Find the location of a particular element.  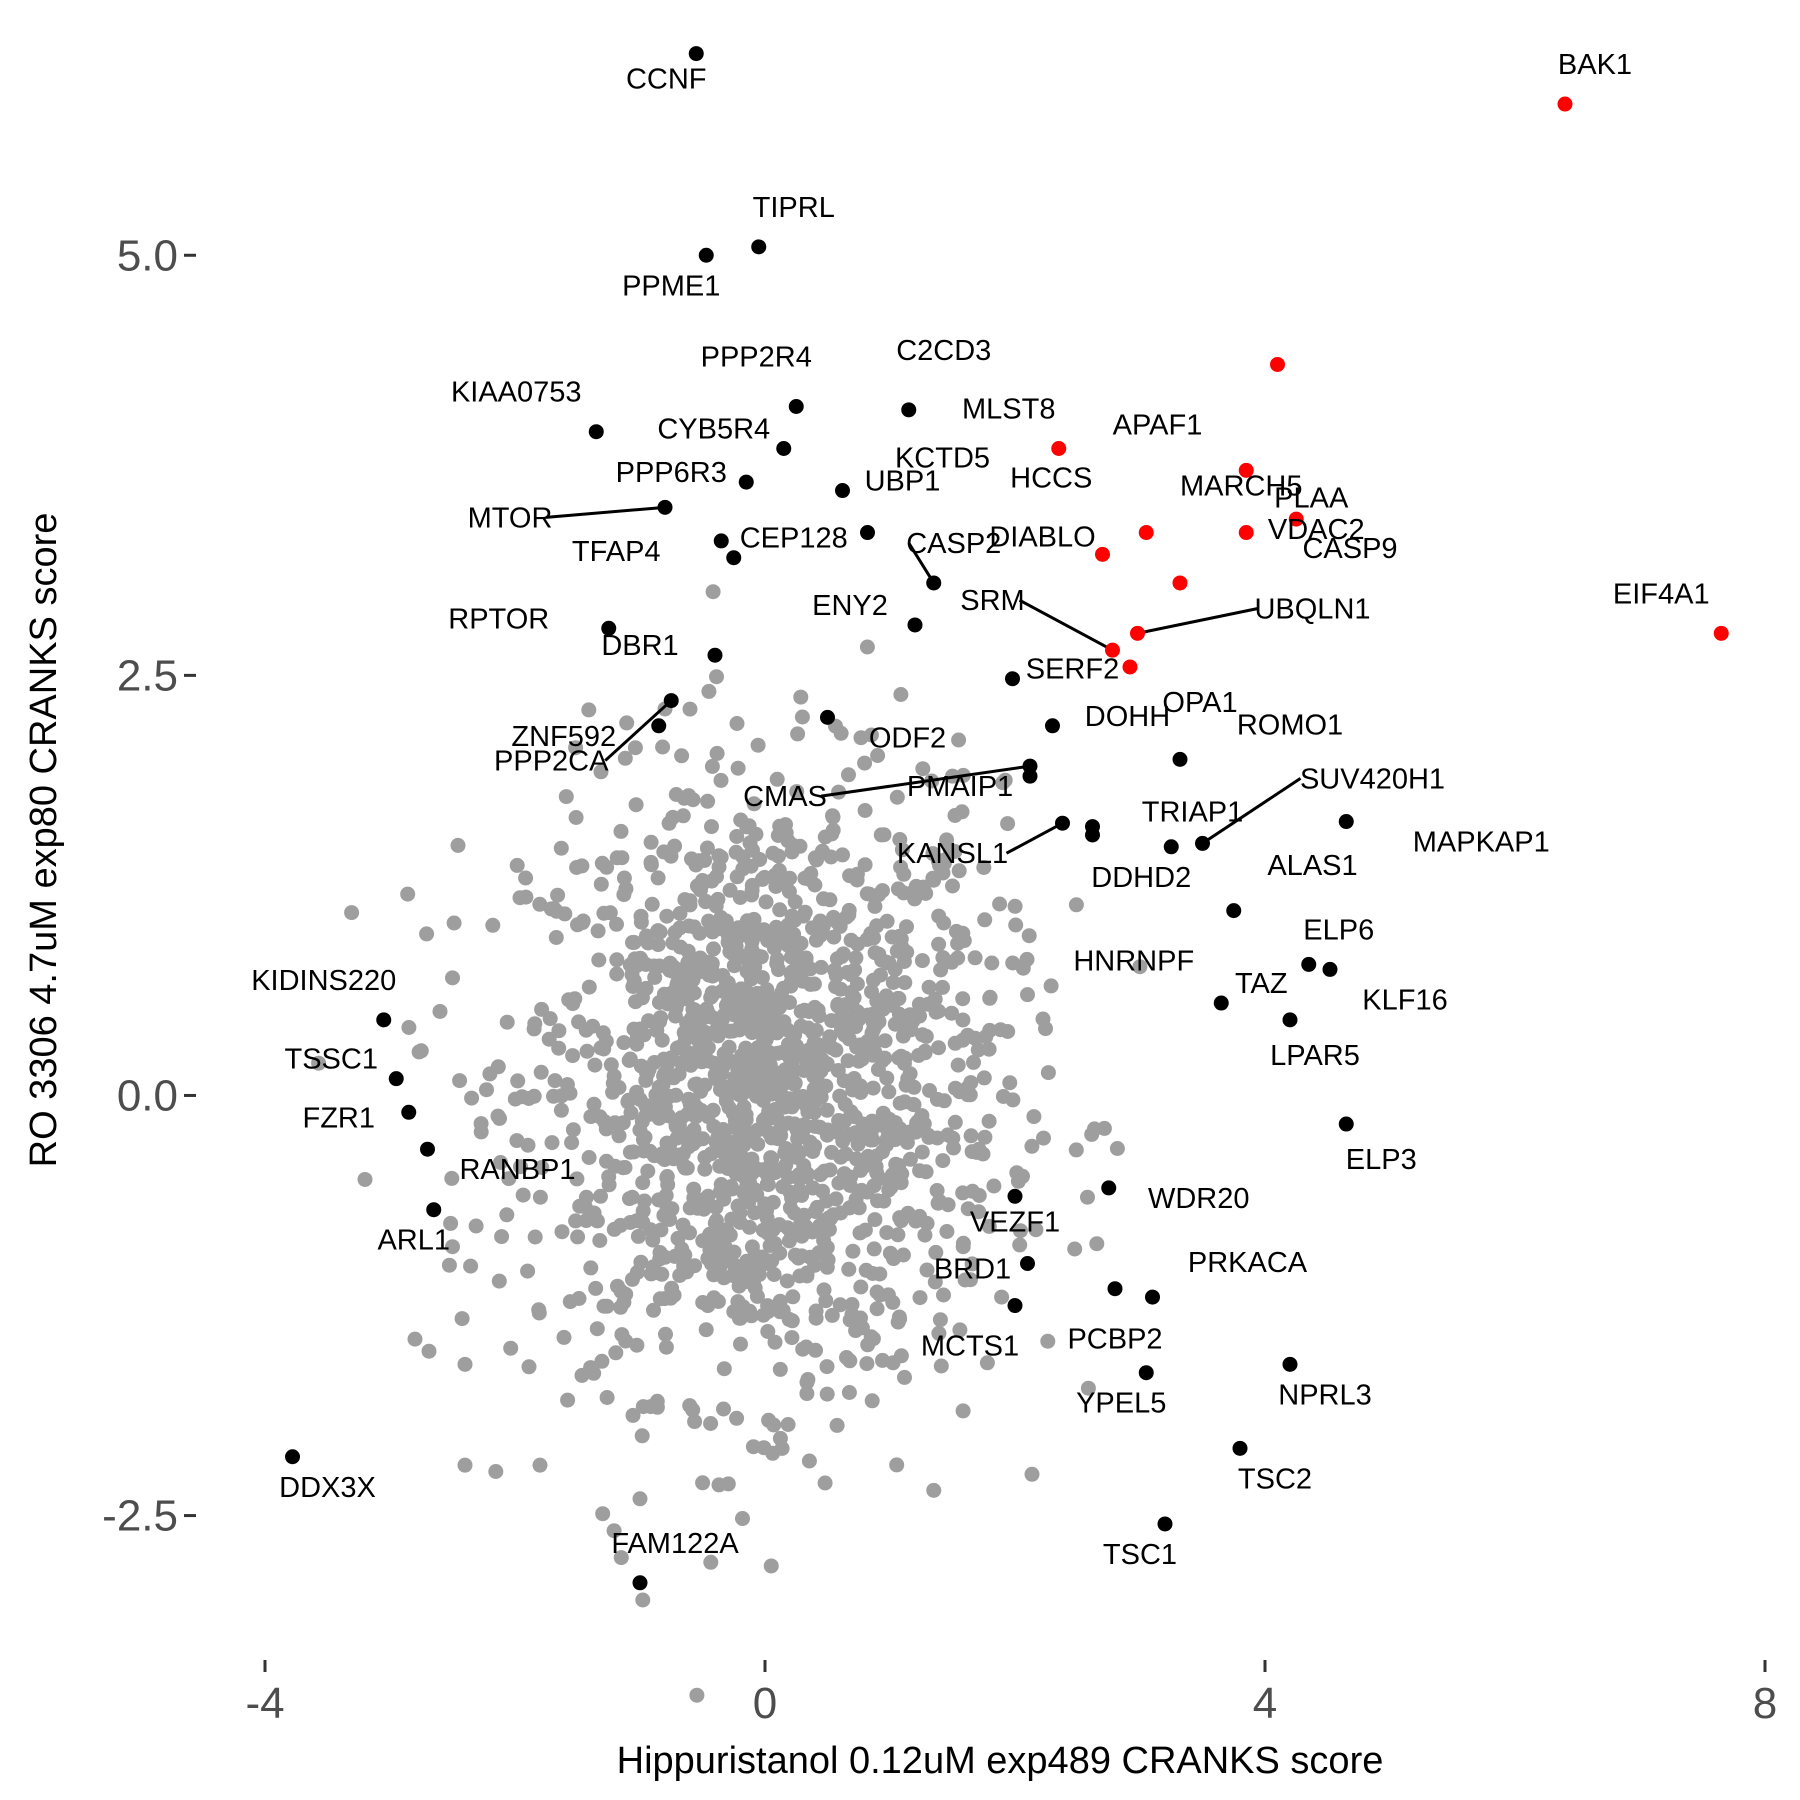

point-cmas is located at coordinates (1030, 766).